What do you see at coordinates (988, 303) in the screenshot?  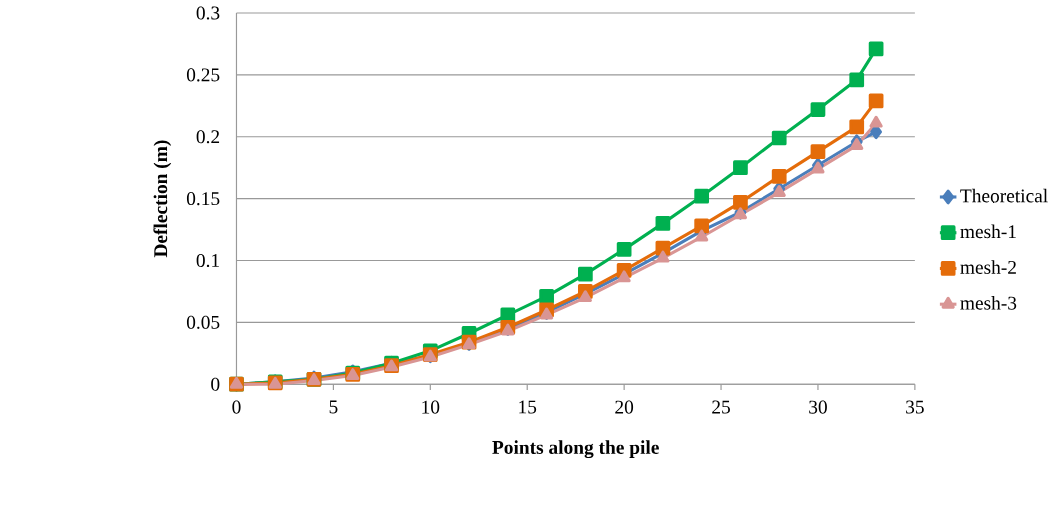 I see `legend-label: mesh-3` at bounding box center [988, 303].